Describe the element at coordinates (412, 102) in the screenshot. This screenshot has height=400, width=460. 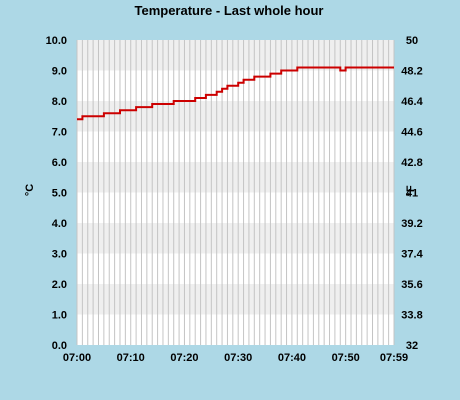
I see `y2-tick-label: 46.4` at that location.